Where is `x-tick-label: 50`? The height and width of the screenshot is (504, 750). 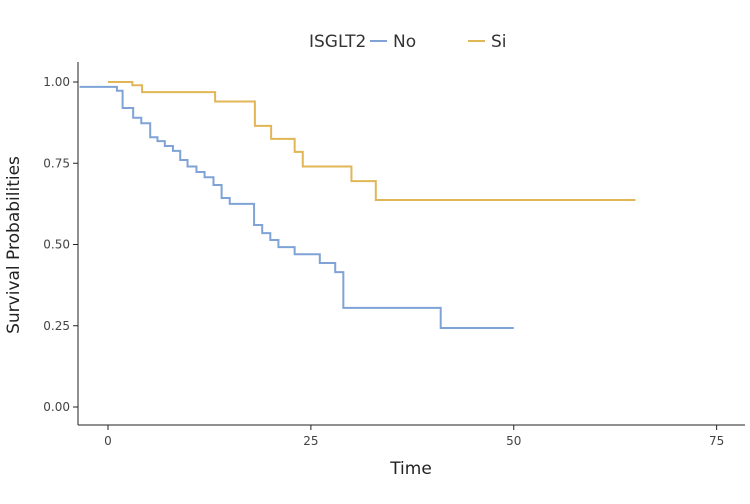
x-tick-label: 50 is located at coordinates (513, 441).